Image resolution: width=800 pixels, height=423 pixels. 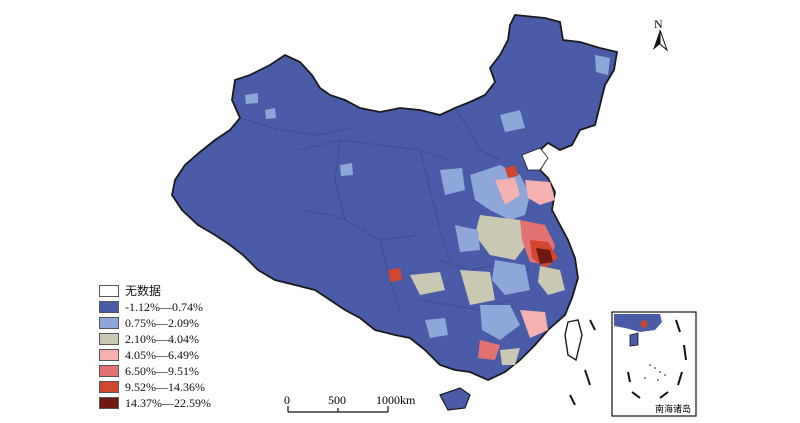 What do you see at coordinates (396, 400) in the screenshot?
I see `scale-label-1000km: 1000km` at bounding box center [396, 400].